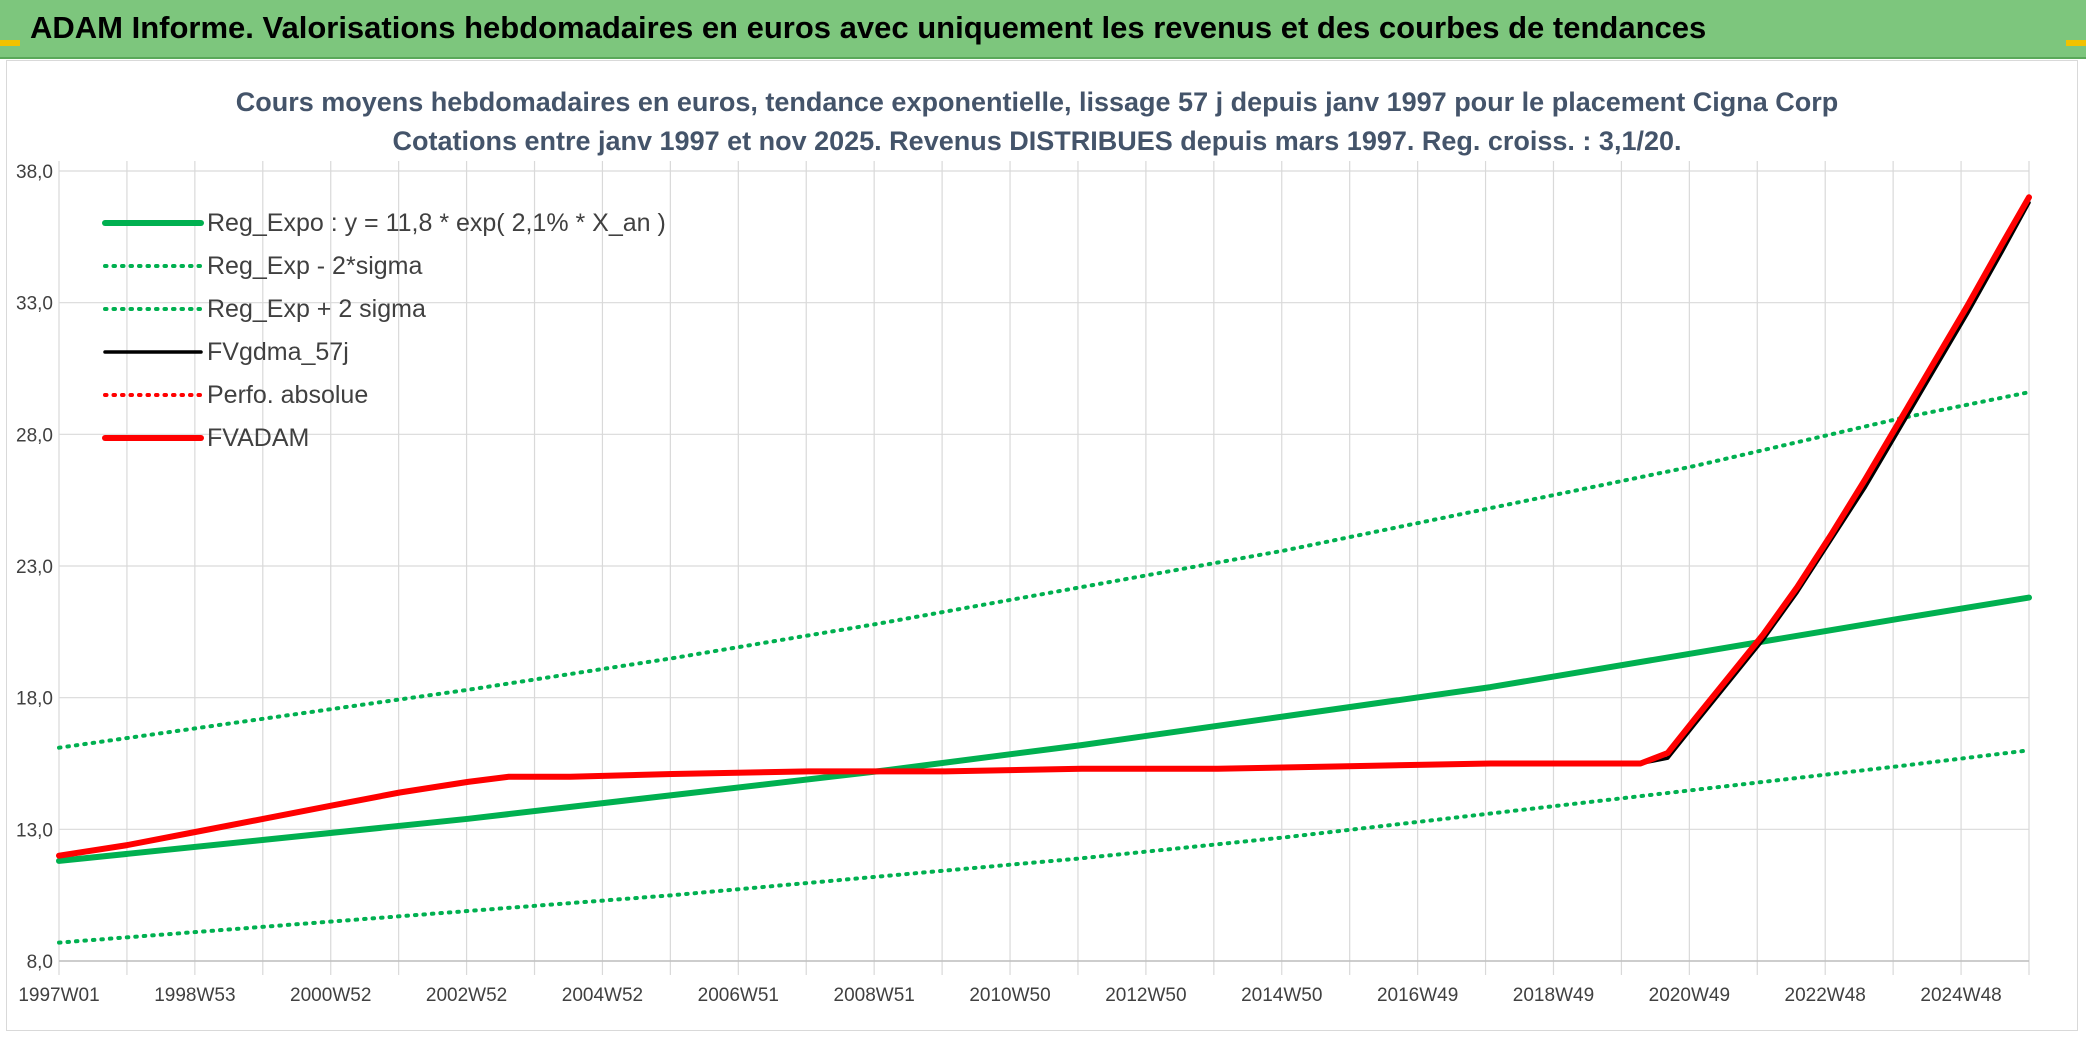  I want to click on x-tick-label: 2024W48, so click(1960, 995).